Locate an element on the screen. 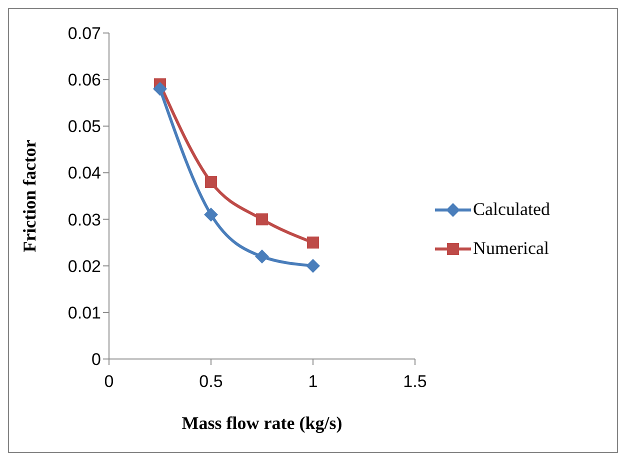  y-tick-label: 0.01 is located at coordinates (84, 312).